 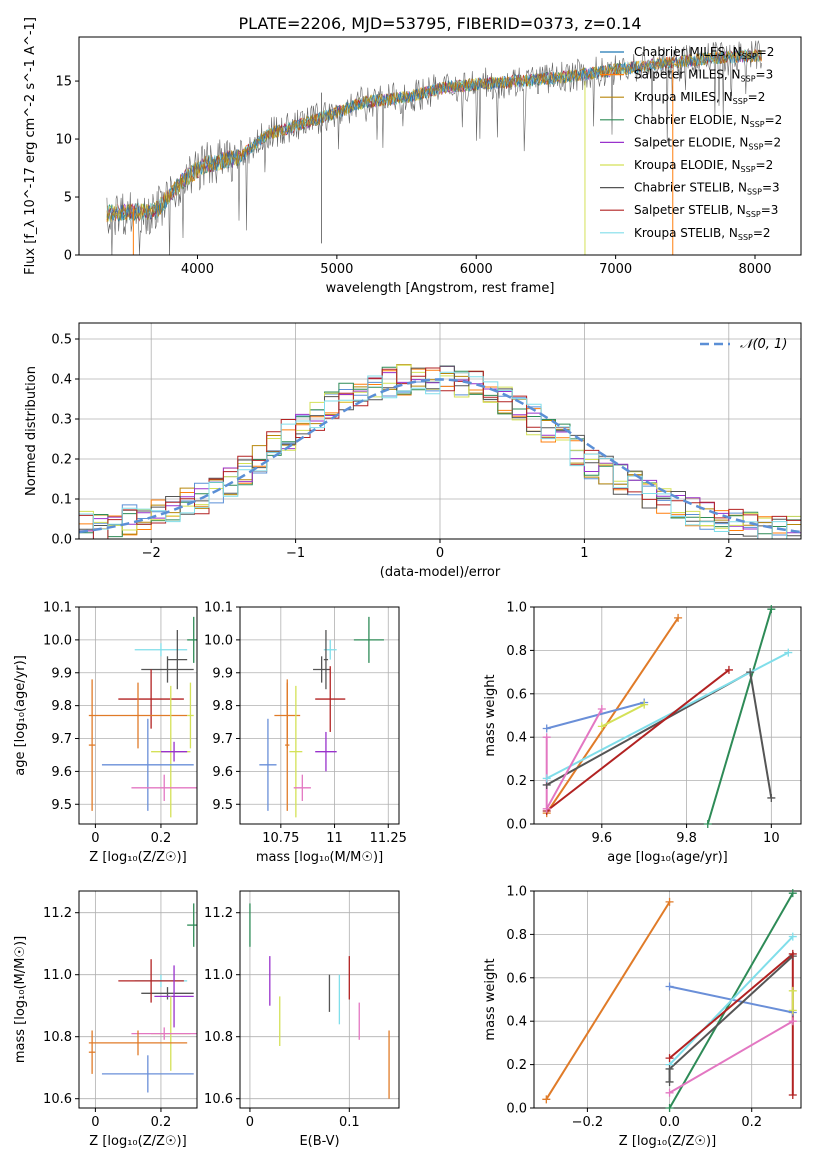 What do you see at coordinates (699, 98) in the screenshot?
I see `legend-entry: Kroupa MILES, NSSP=2` at bounding box center [699, 98].